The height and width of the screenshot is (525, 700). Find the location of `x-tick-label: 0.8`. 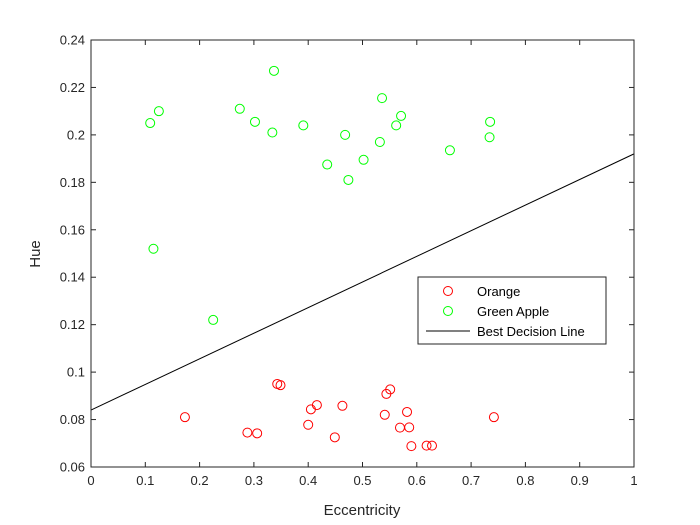

x-tick-label: 0.8 is located at coordinates (525, 480).